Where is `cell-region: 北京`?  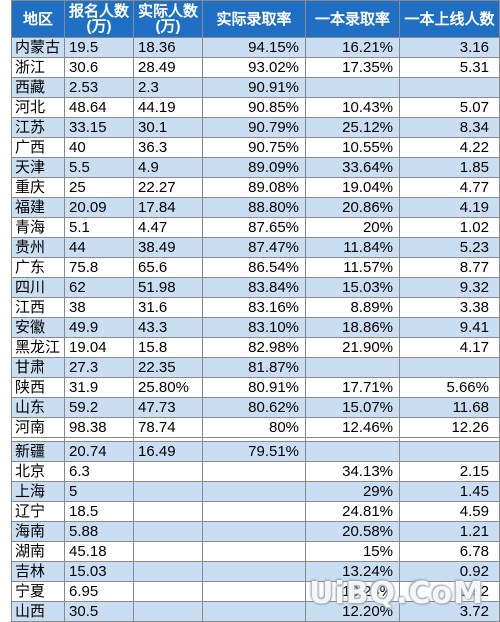 cell-region: 北京 is located at coordinates (38, 471).